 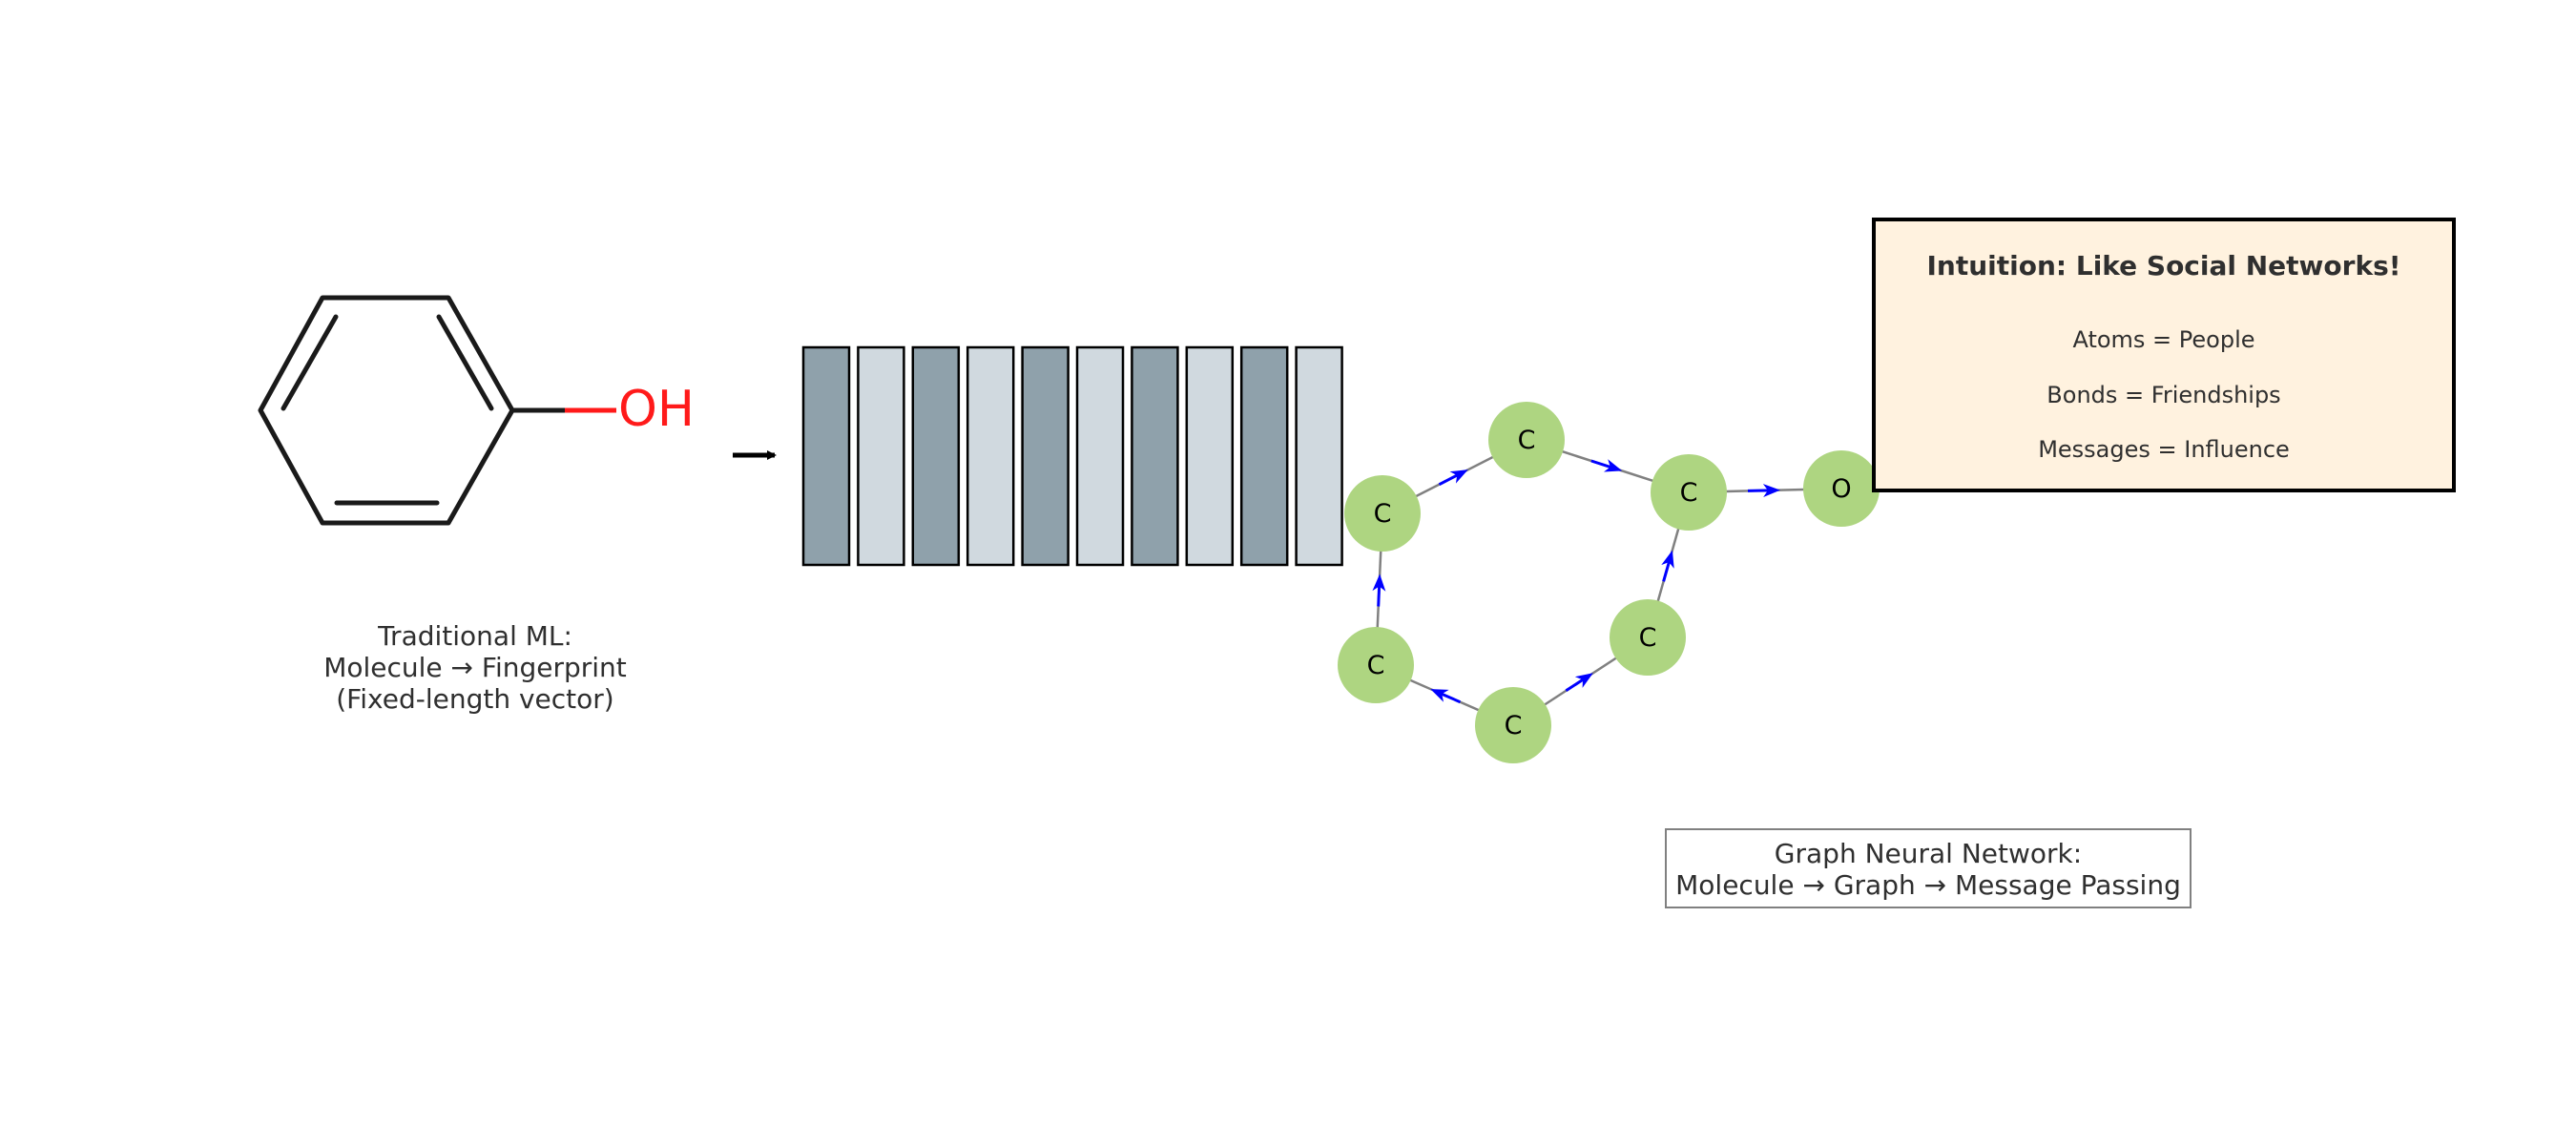 I want to click on caption-line: Graph Neural Network:, so click(x=1928, y=853).